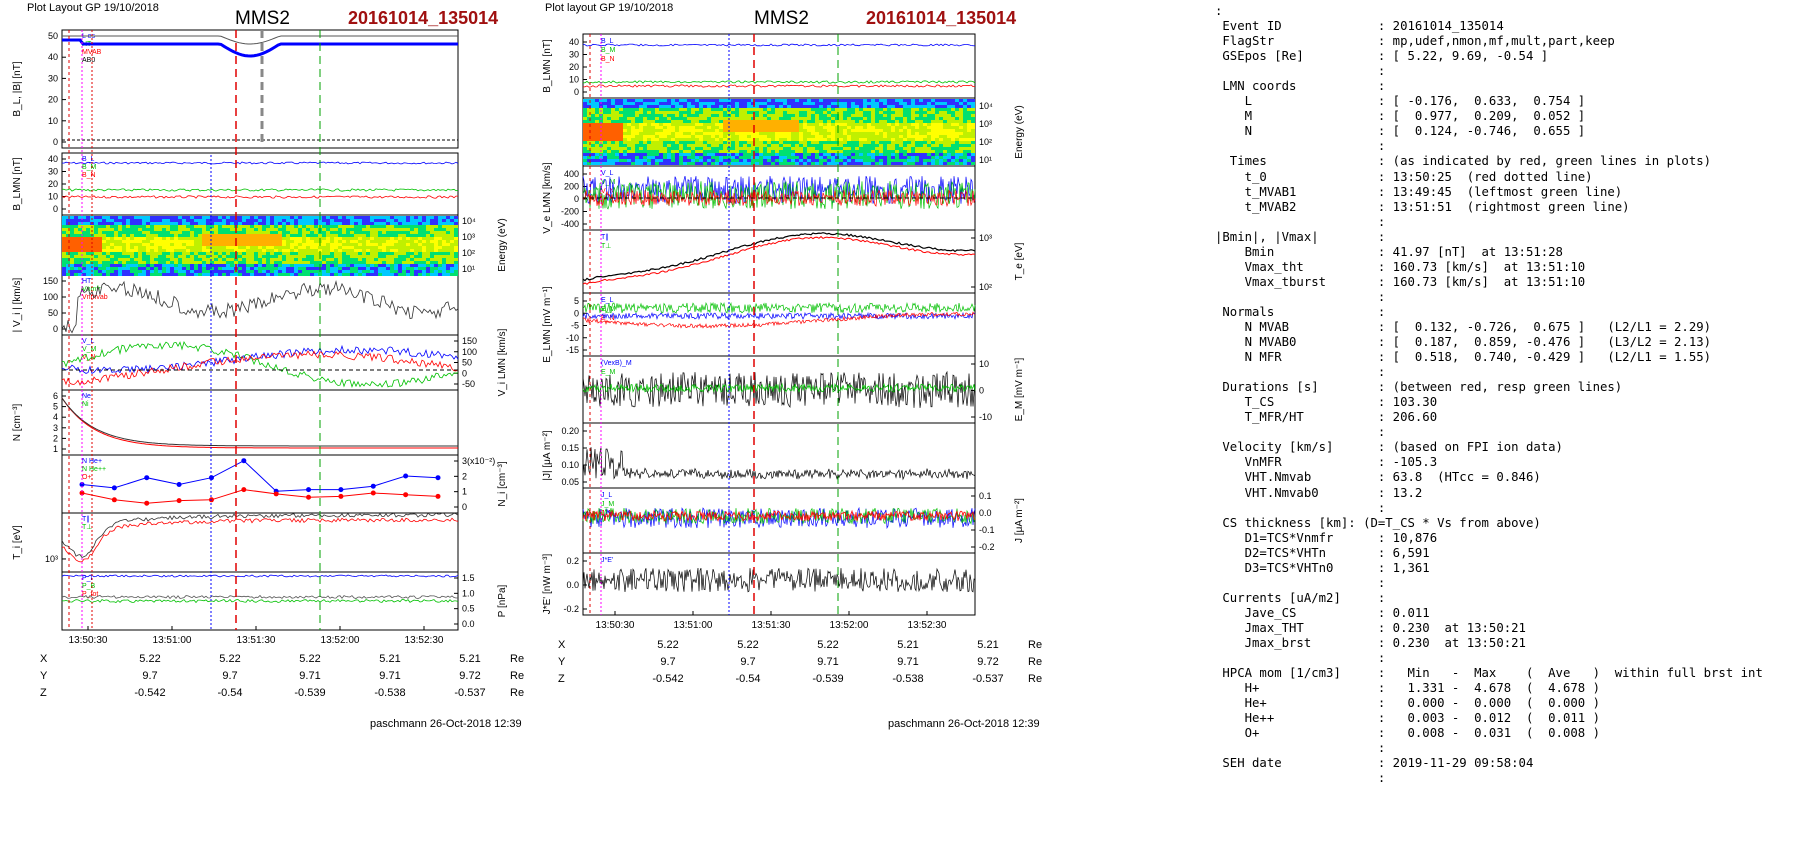 The image size is (1804, 841). Describe the element at coordinates (986, 106) in the screenshot. I see `y-tick-label: 10⁴` at that location.